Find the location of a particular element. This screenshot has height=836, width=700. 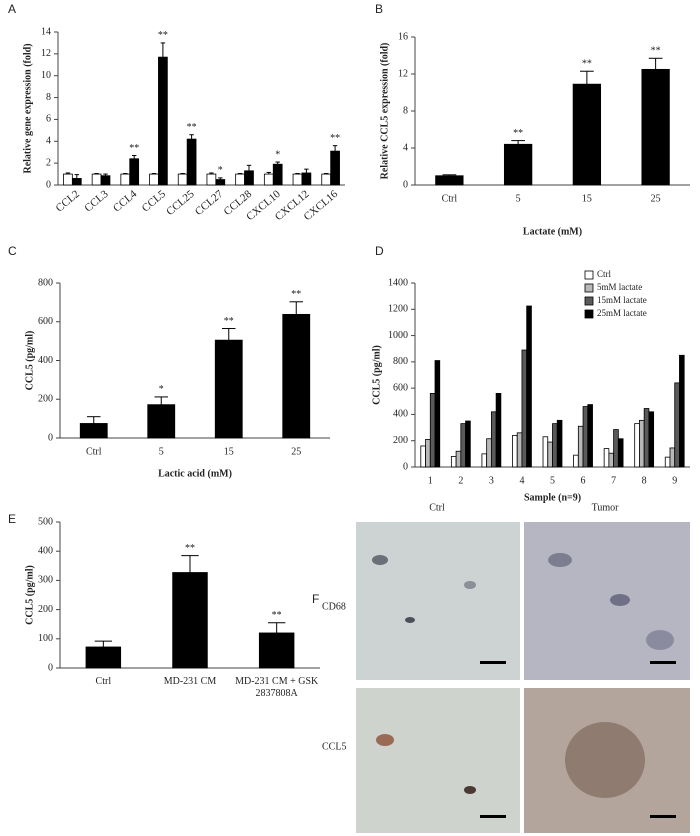

y-tick-label: 14 is located at coordinates (46, 31).